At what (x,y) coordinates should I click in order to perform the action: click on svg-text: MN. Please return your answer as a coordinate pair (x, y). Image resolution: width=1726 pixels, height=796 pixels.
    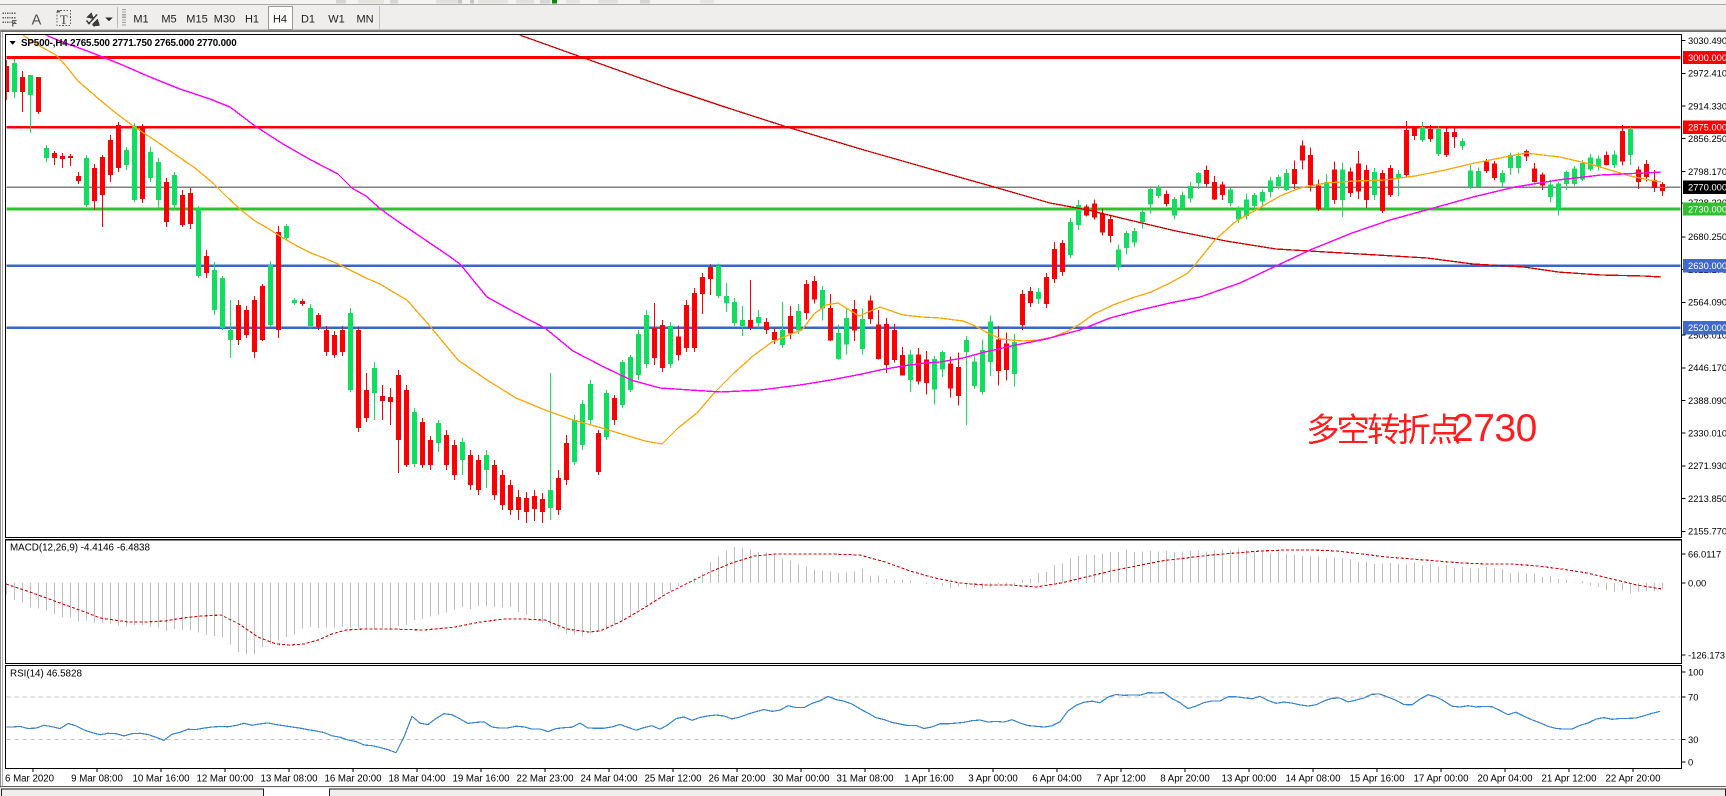
    Looking at the image, I should click on (364, 19).